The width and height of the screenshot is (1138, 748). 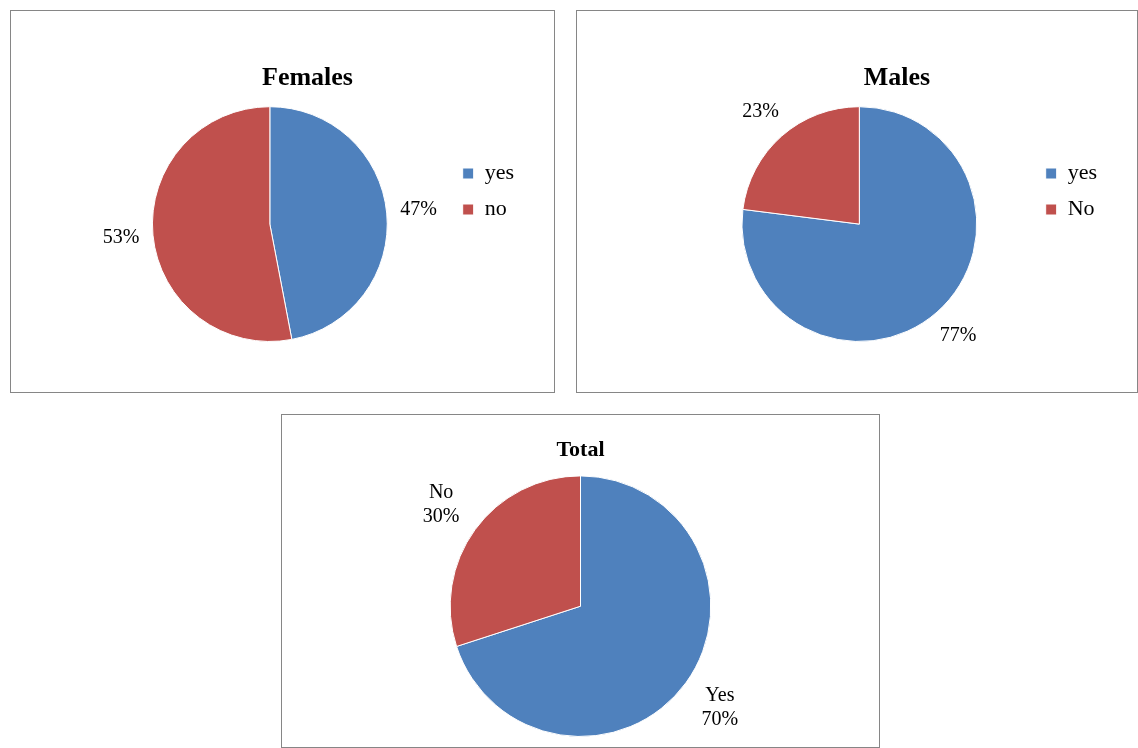 I want to click on chart-title: Total, so click(x=580, y=448).